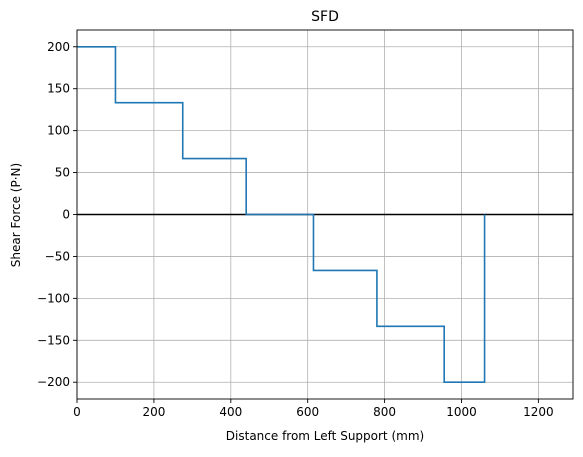 The image size is (583, 457). Describe the element at coordinates (230, 412) in the screenshot. I see `x-tick-label-2: 400` at that location.